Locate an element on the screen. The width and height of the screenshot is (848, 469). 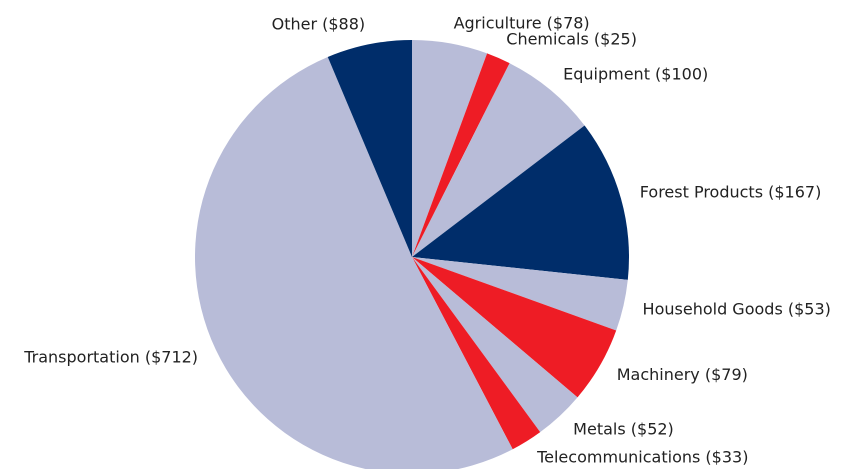
slice-label: Agriculture ($78) is located at coordinates (522, 23).